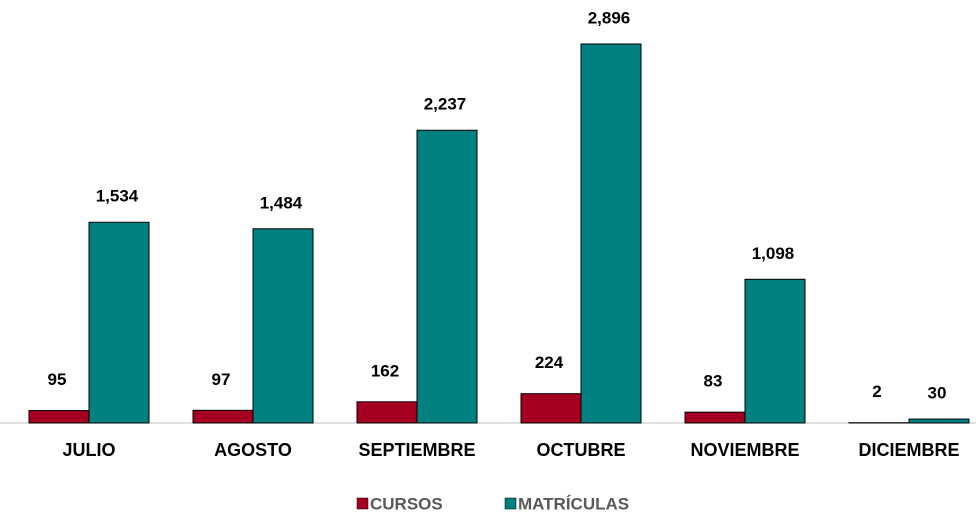 Image resolution: width=976 pixels, height=516 pixels. What do you see at coordinates (385, 370) in the screenshot?
I see `value-label: 162` at bounding box center [385, 370].